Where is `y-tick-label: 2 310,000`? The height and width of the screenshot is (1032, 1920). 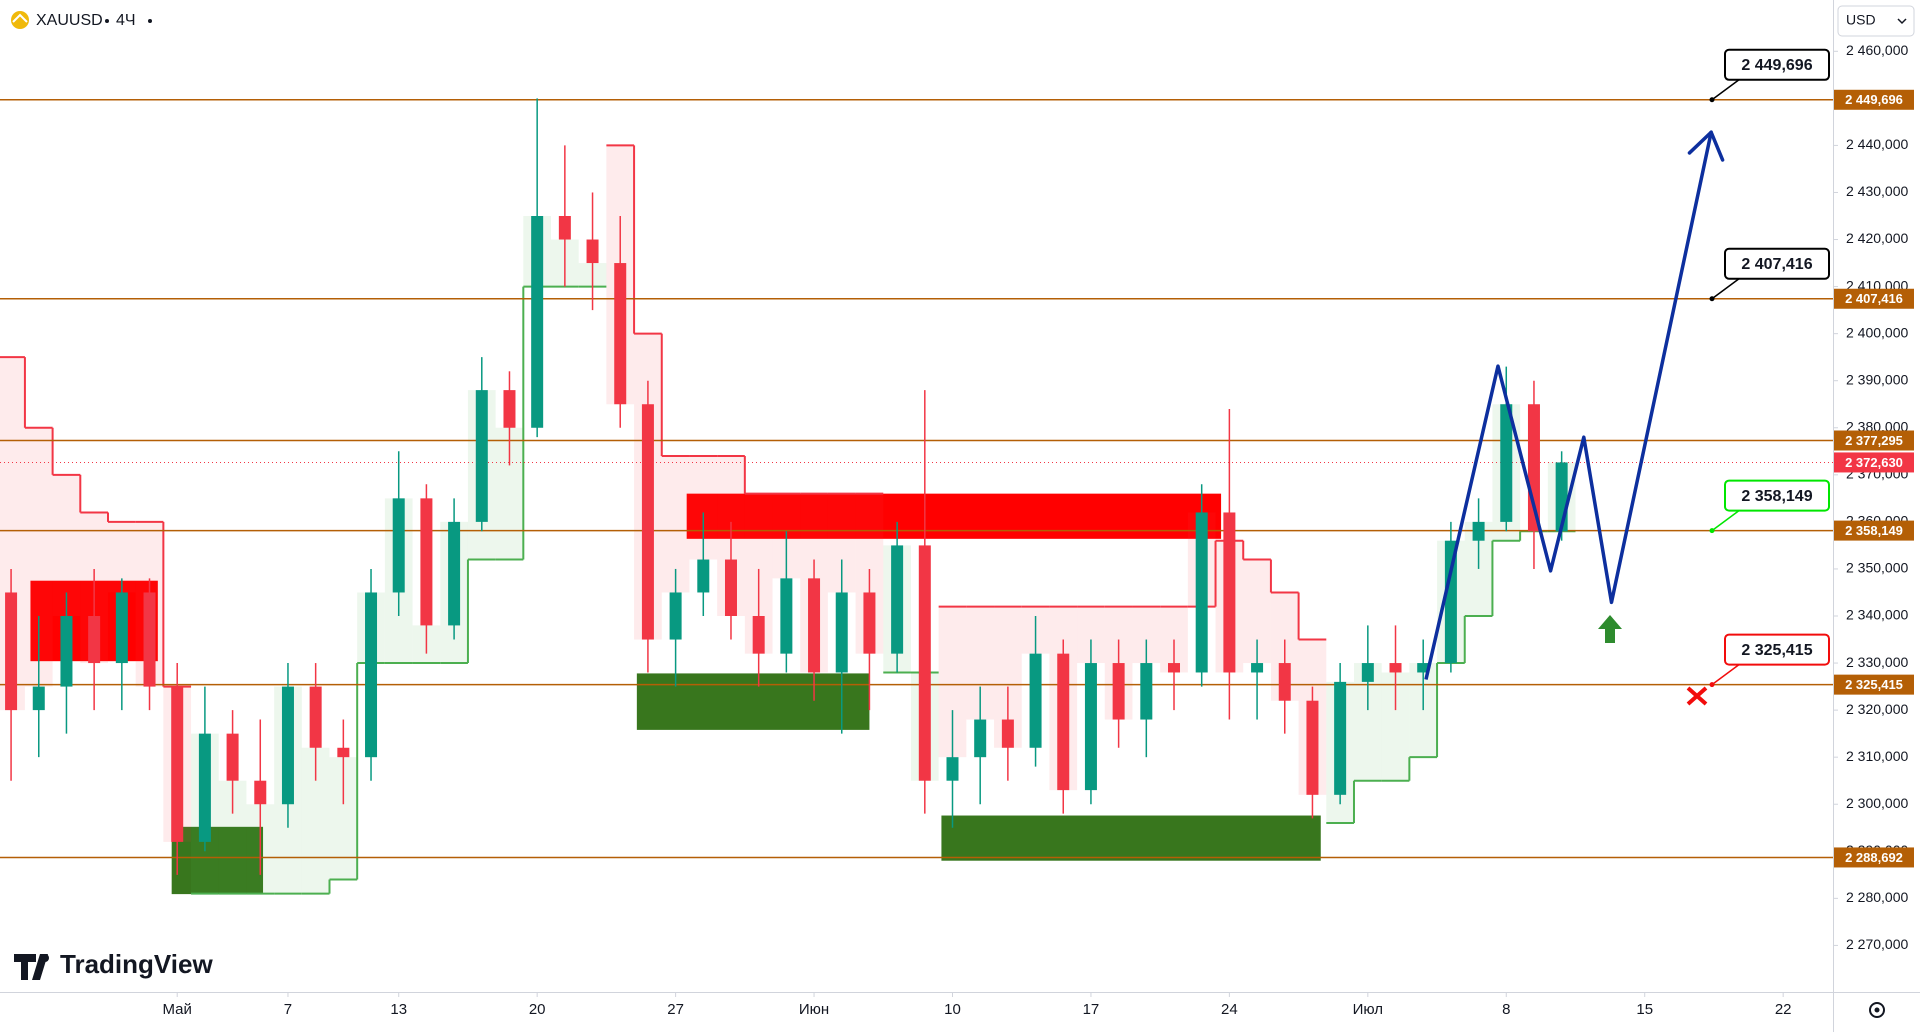
y-tick-label: 2 310,000 is located at coordinates (1877, 756).